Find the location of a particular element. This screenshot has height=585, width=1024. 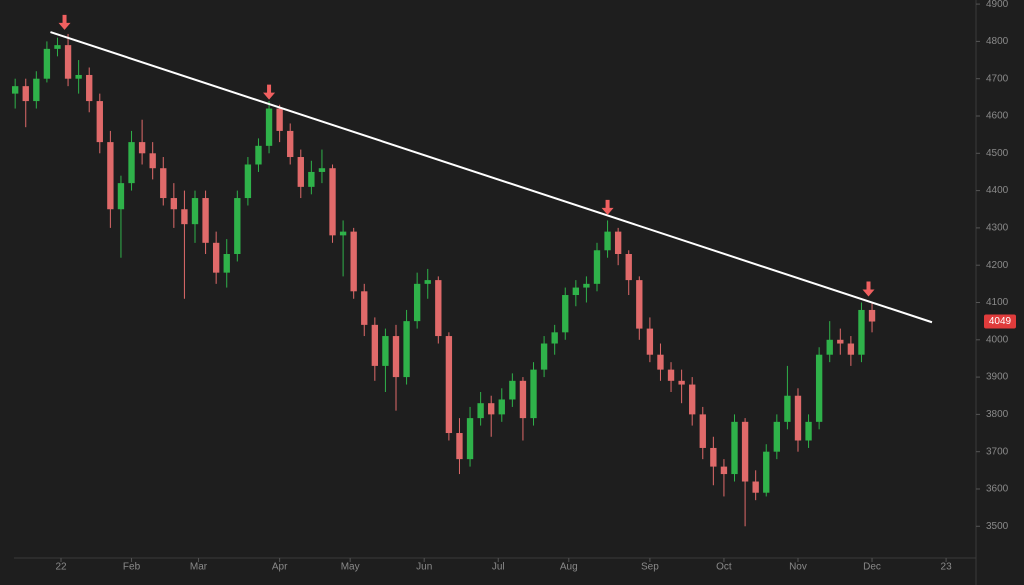

x-tick-label: Sep is located at coordinates (650, 567).